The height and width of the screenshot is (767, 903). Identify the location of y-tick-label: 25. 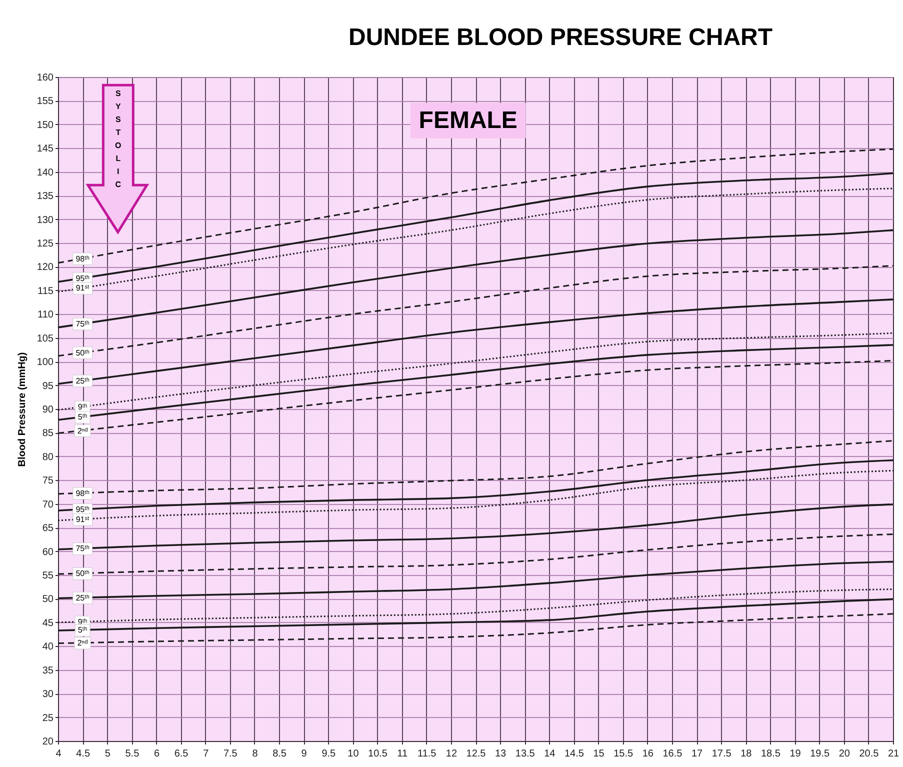
(48, 718).